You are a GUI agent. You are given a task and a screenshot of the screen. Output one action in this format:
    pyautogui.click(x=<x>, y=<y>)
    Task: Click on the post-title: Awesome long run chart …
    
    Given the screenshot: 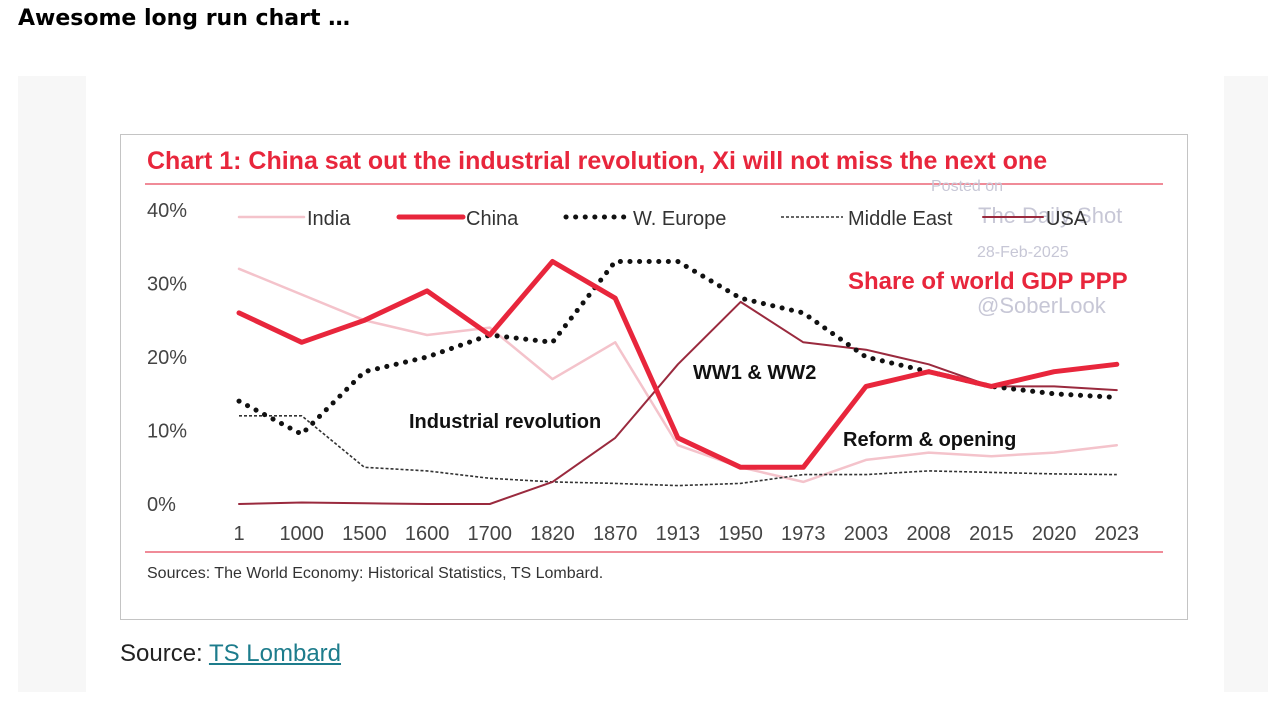 What is the action you would take?
    pyautogui.click(x=184, y=18)
    